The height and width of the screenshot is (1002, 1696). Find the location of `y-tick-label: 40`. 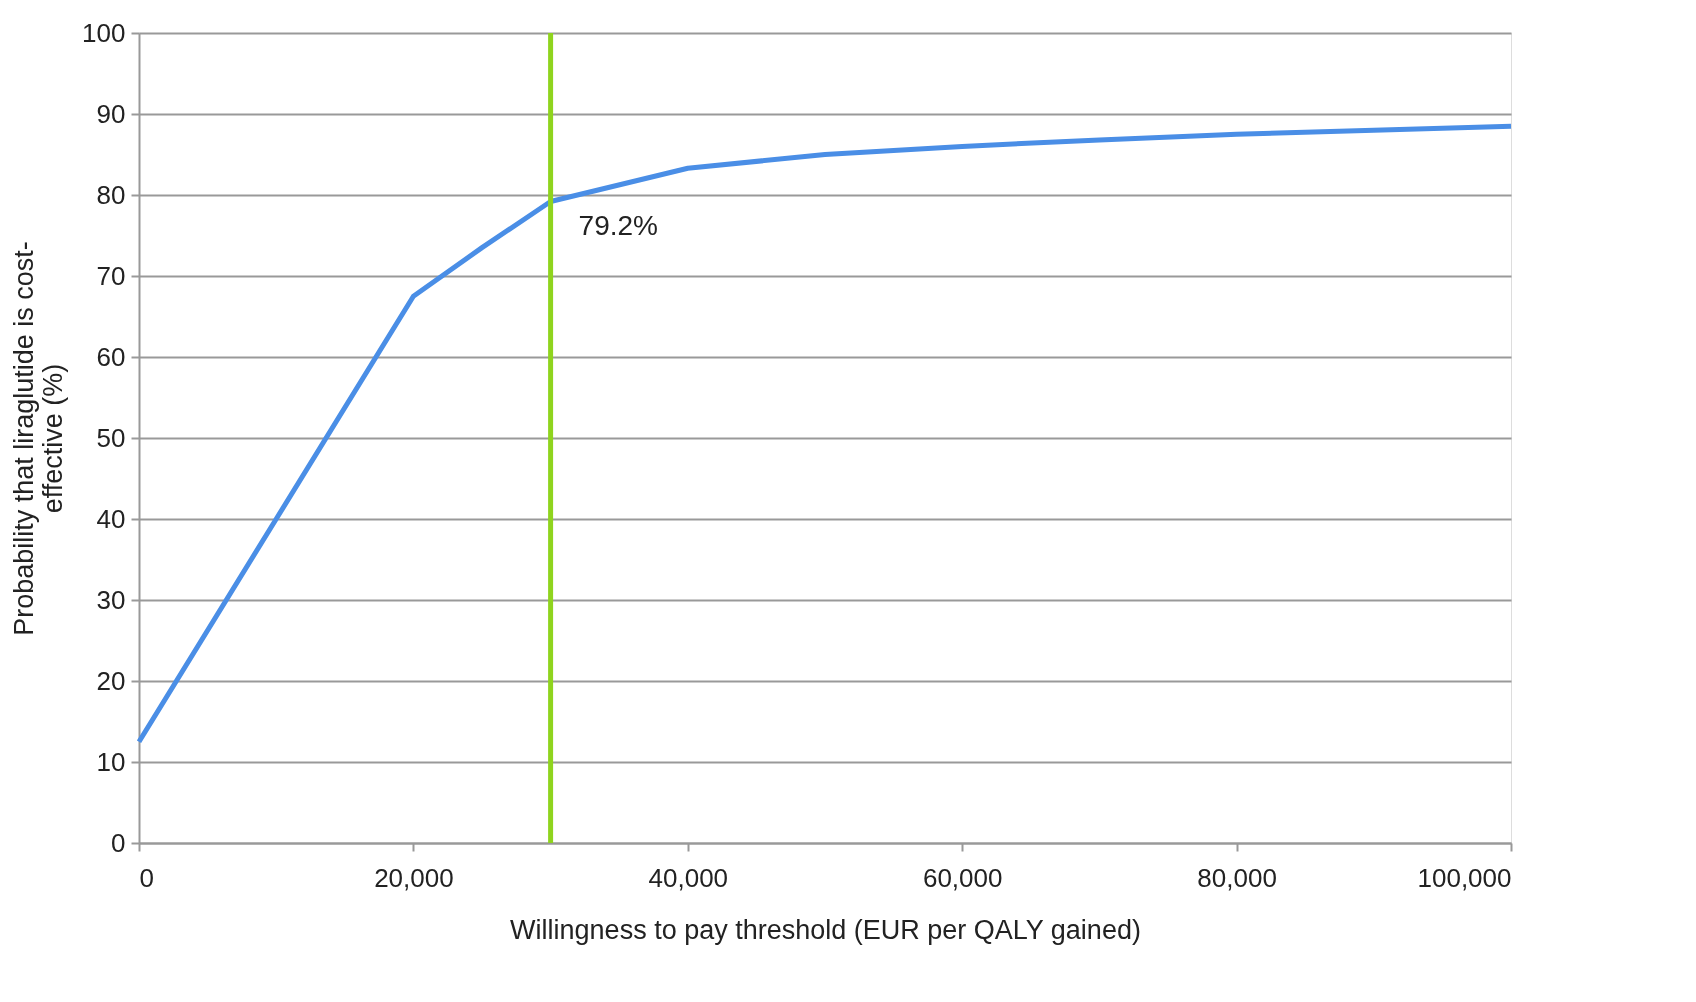

y-tick-label: 40 is located at coordinates (111, 518).